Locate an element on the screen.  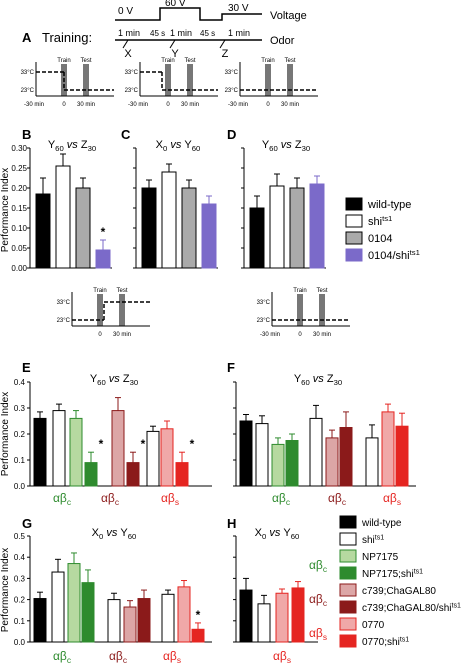
legend-bottom-label-6: 0770 is located at coordinates (373, 625).